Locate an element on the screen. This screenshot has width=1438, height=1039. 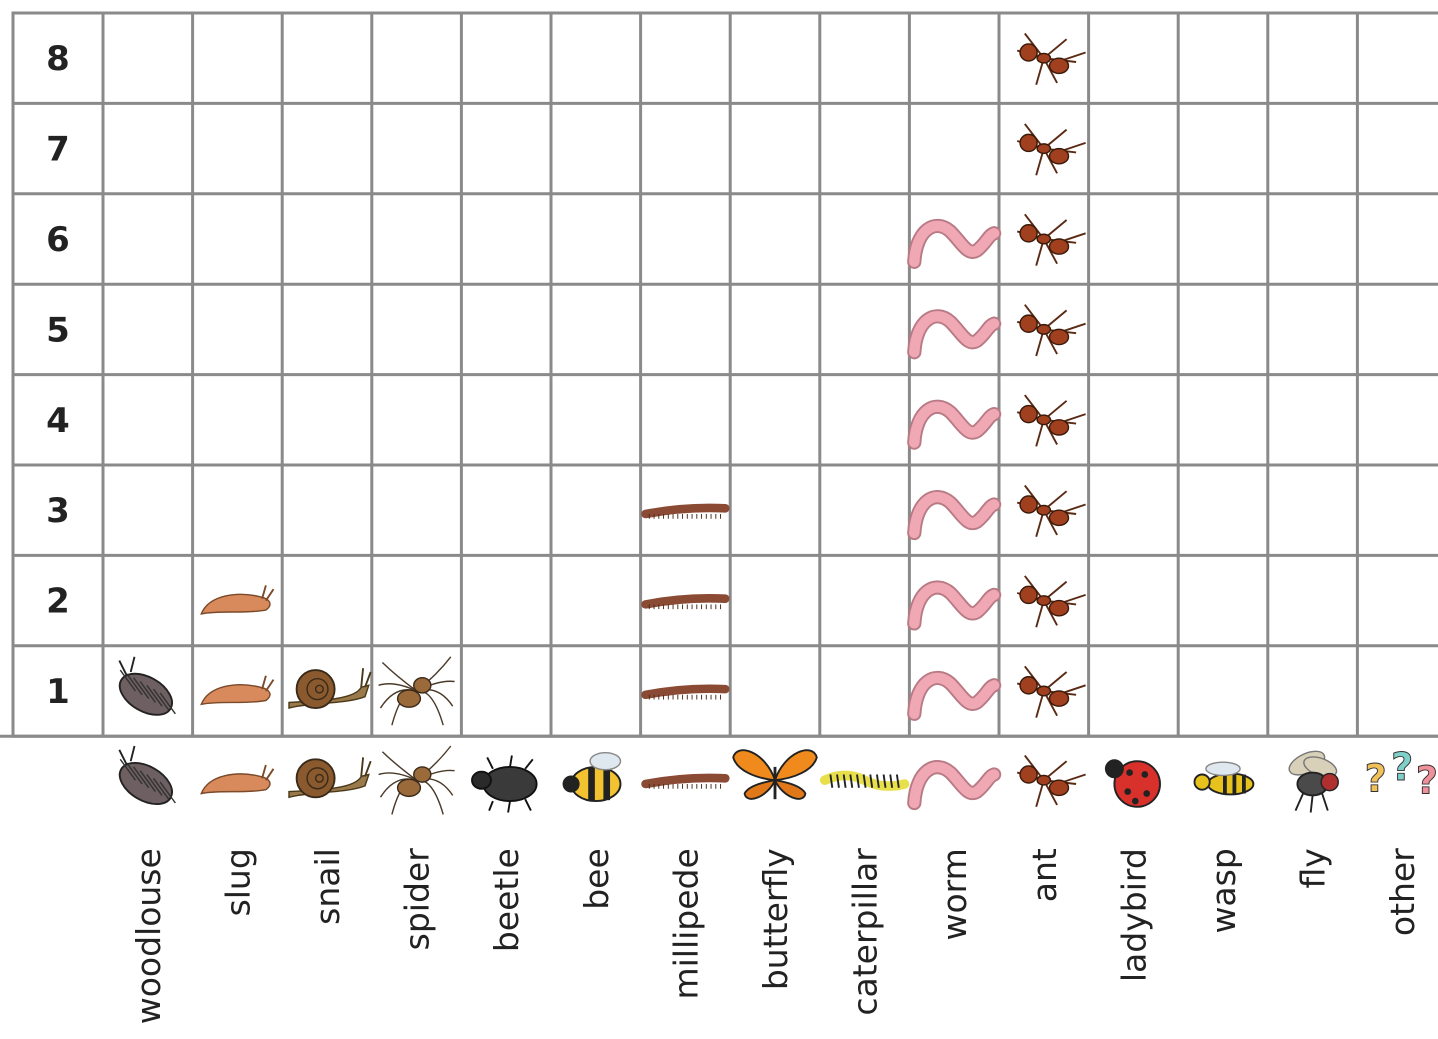
worm-icon is located at coordinates (954, 785).